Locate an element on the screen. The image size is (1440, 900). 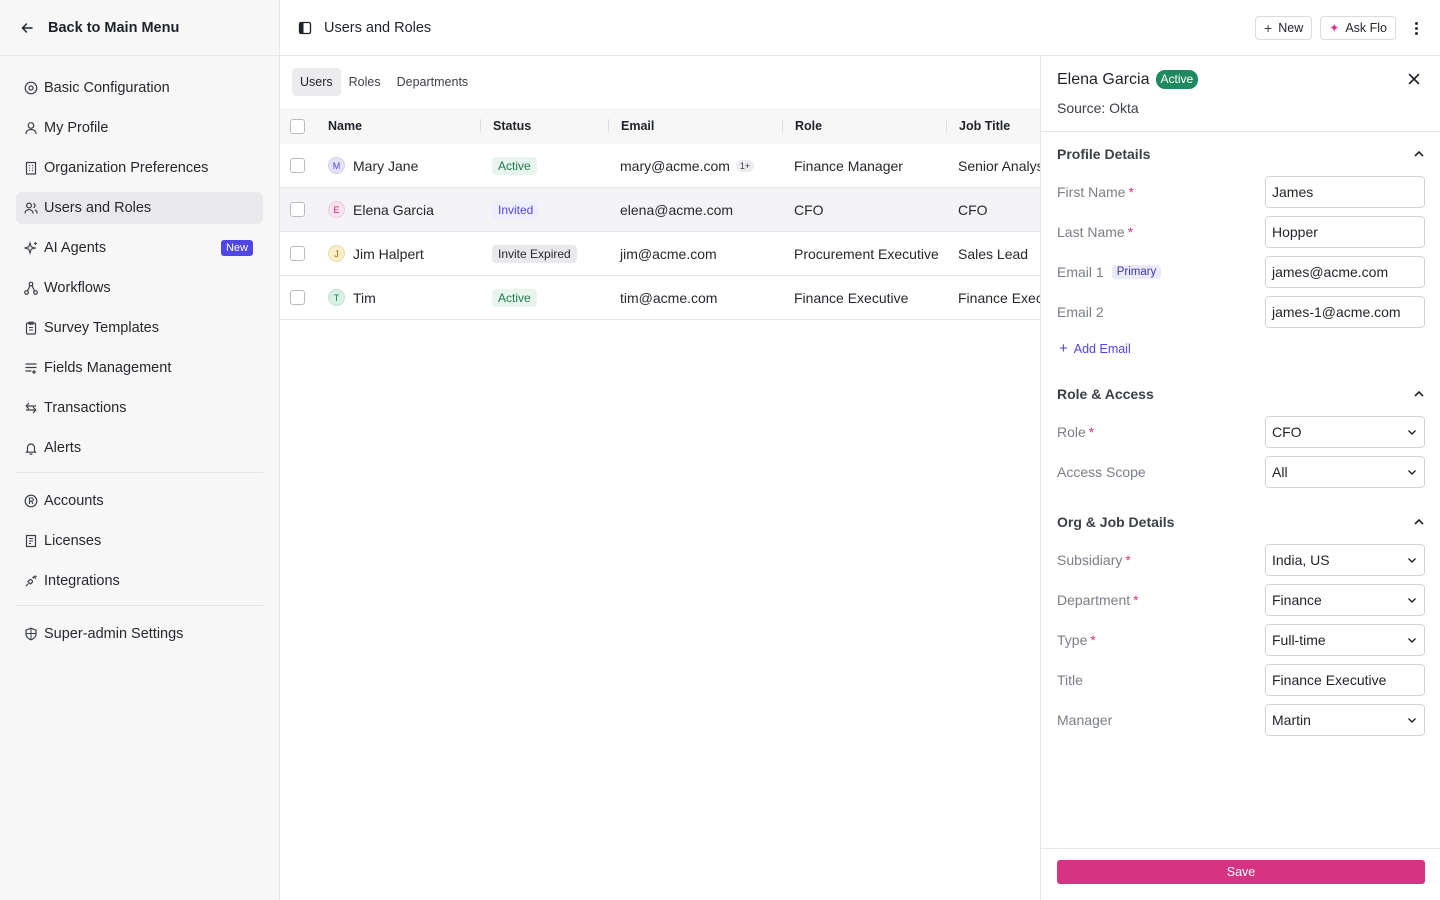
transactions-icon is located at coordinates (31, 408).